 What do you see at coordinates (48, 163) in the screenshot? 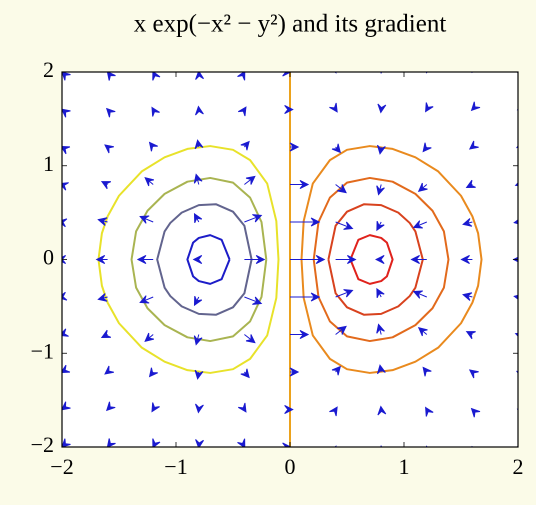
I see `y-tick-label: 1` at bounding box center [48, 163].